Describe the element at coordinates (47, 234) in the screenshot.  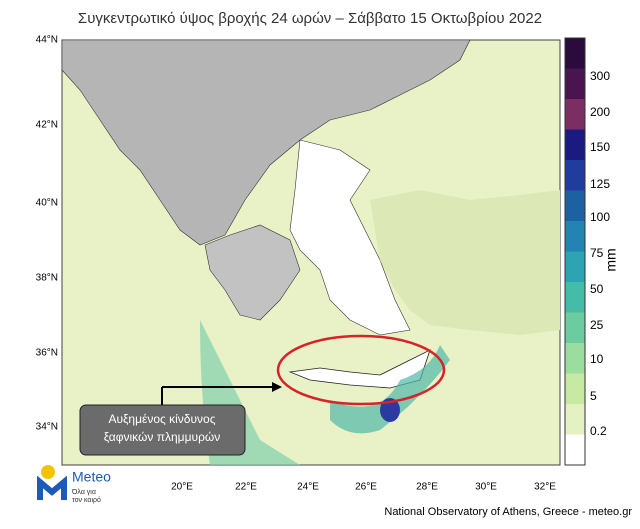
I see `lat-labels: 44°N 42°N 40°N 38°N 36°N 34°N` at that location.